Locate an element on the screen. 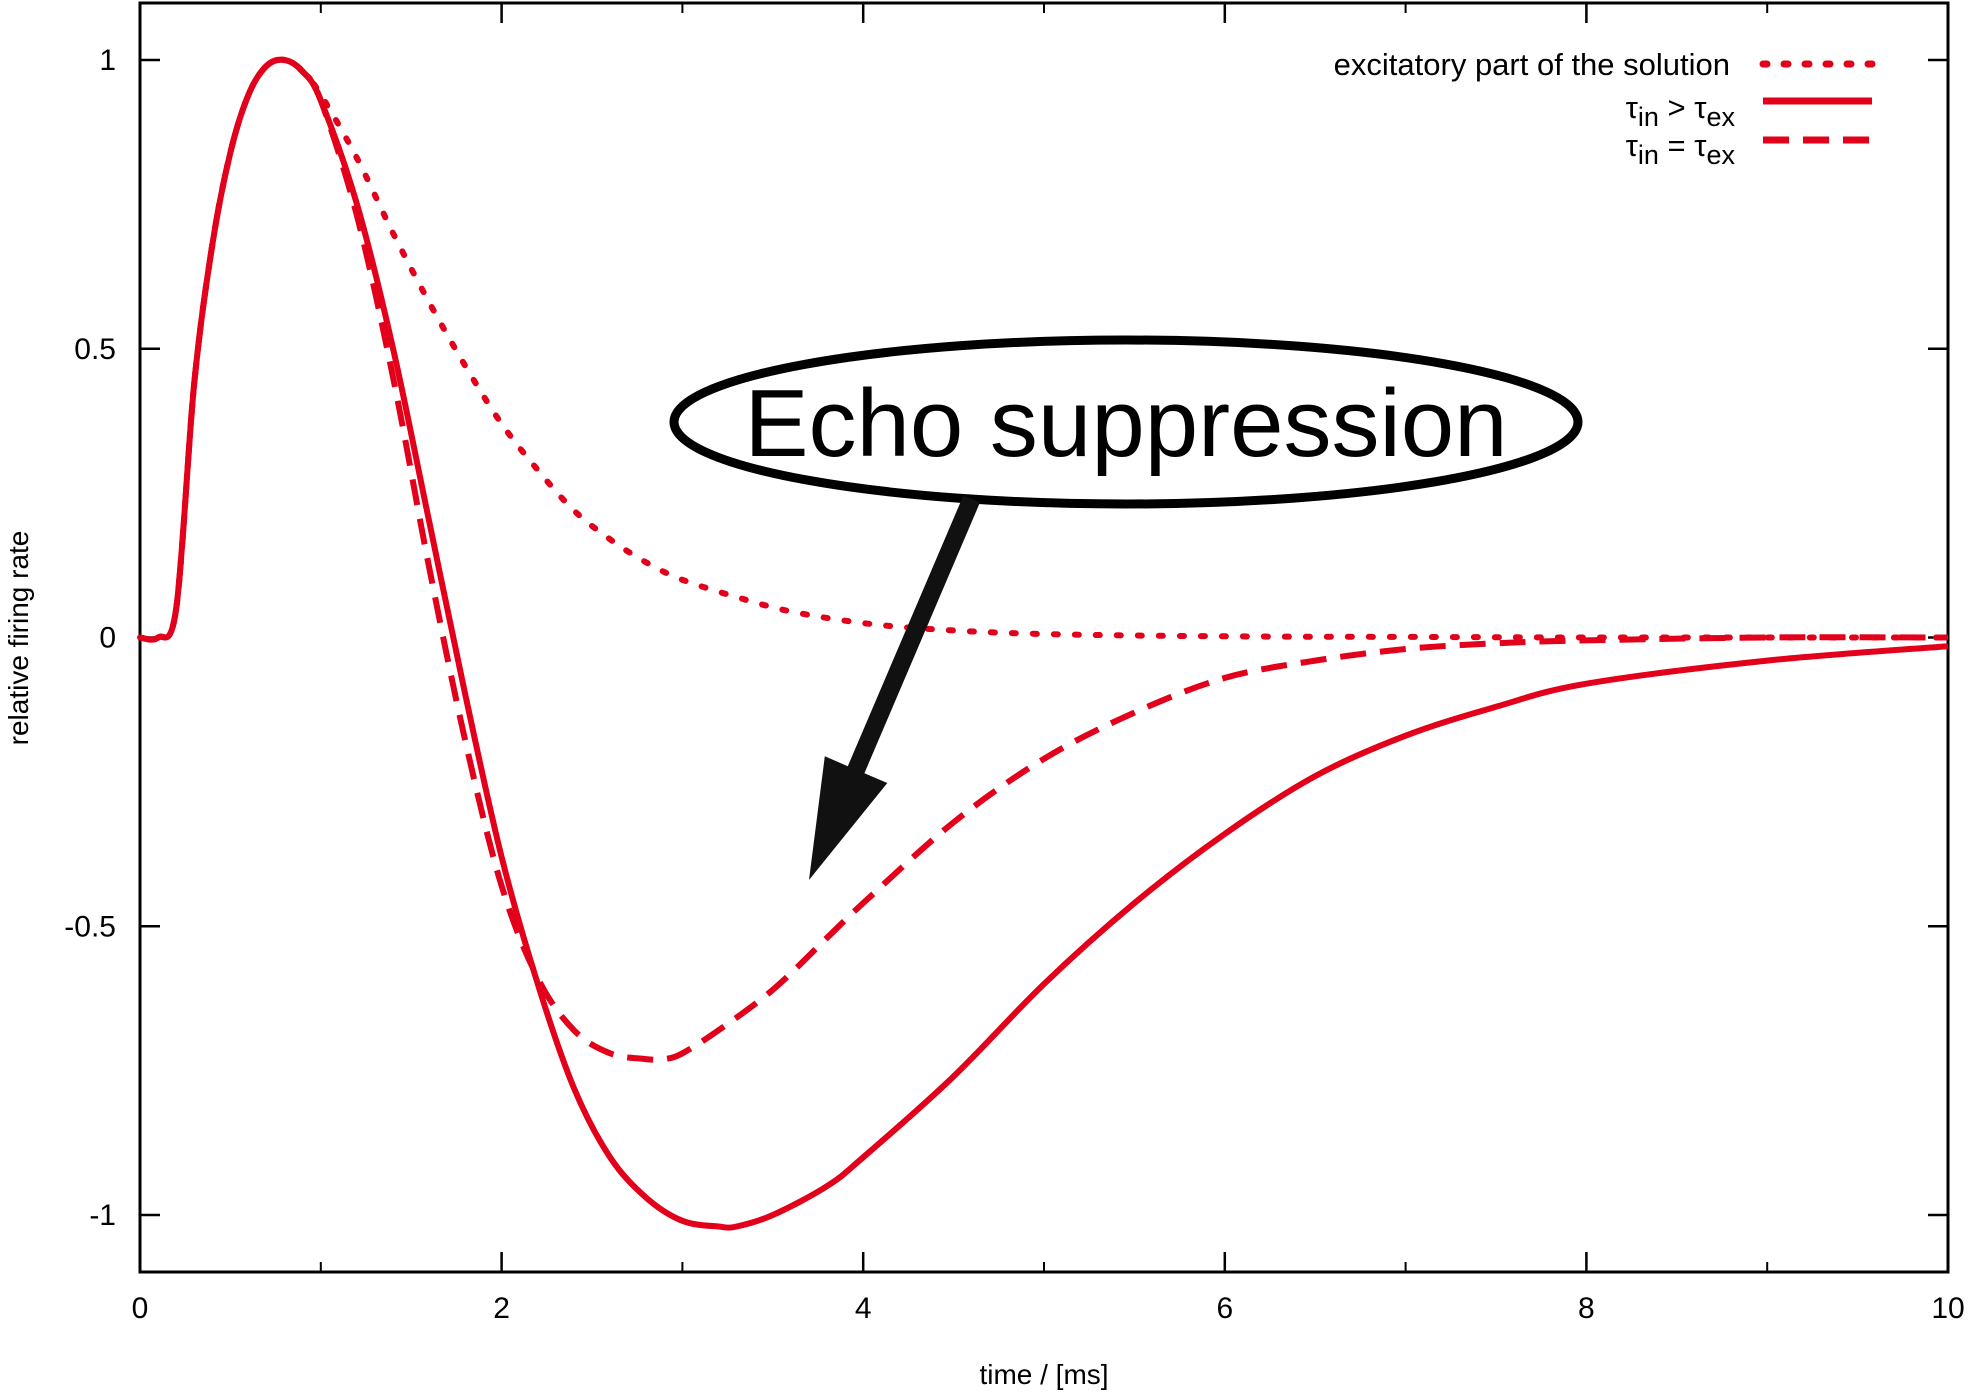 This screenshot has width=1972, height=1394. y-tick-label-2: 0 is located at coordinates (107, 638).